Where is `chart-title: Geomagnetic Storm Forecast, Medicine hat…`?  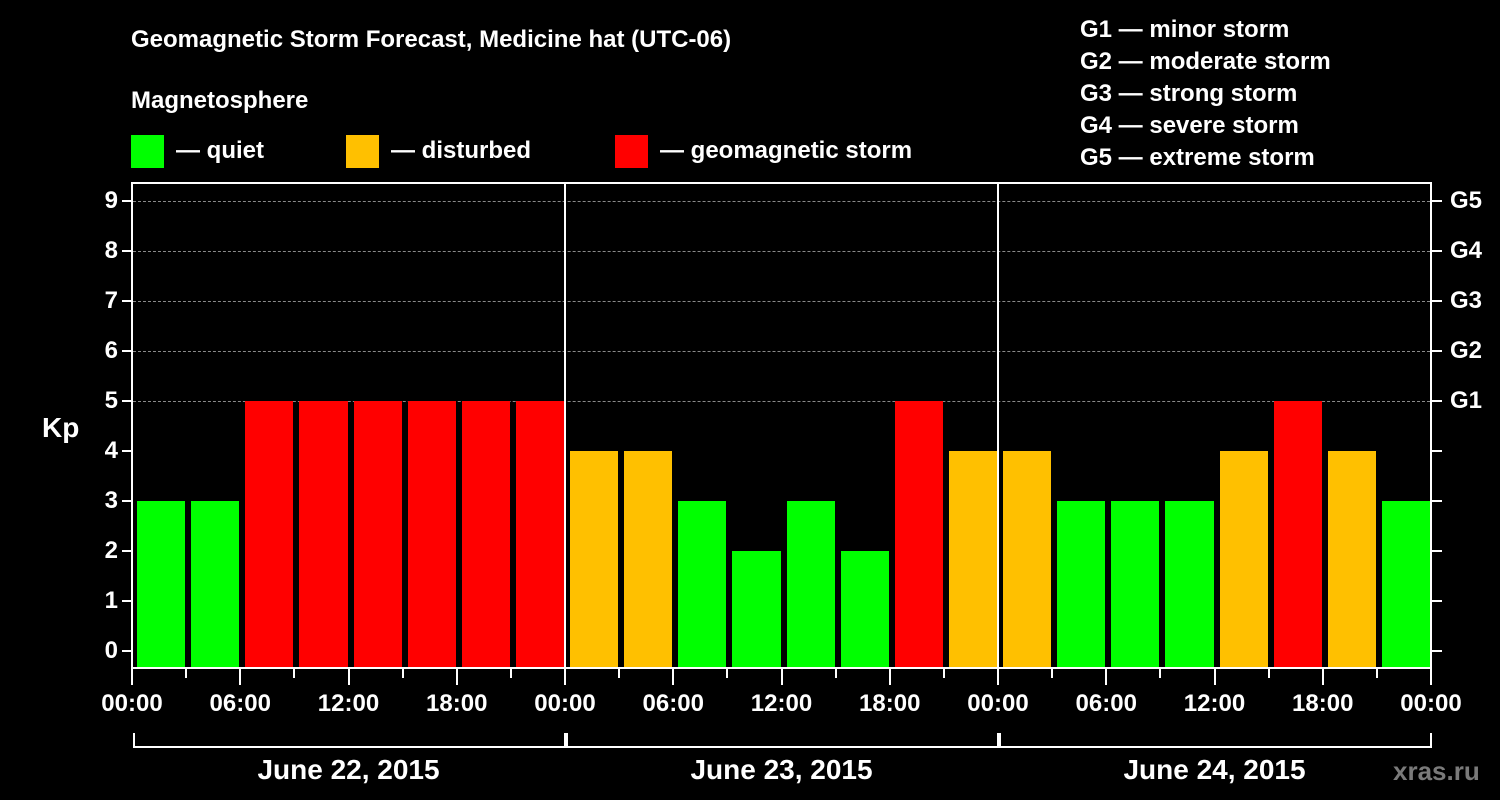
chart-title: Geomagnetic Storm Forecast, Medicine hat… is located at coordinates (431, 39).